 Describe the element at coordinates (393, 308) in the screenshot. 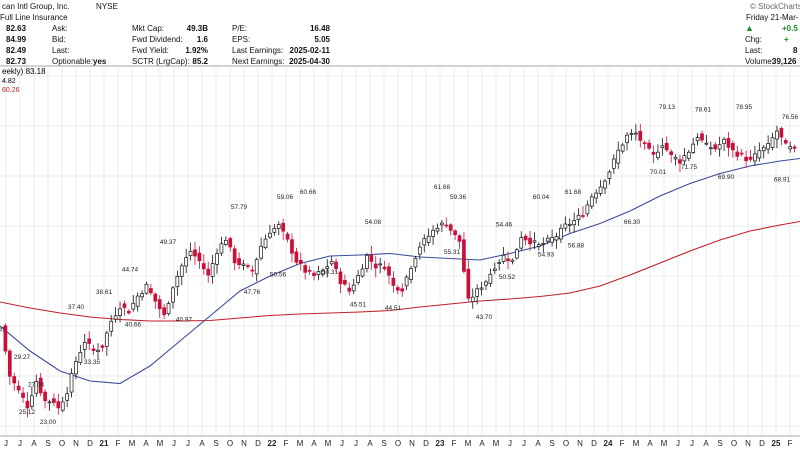

I see `price-annotation: 44.51` at that location.